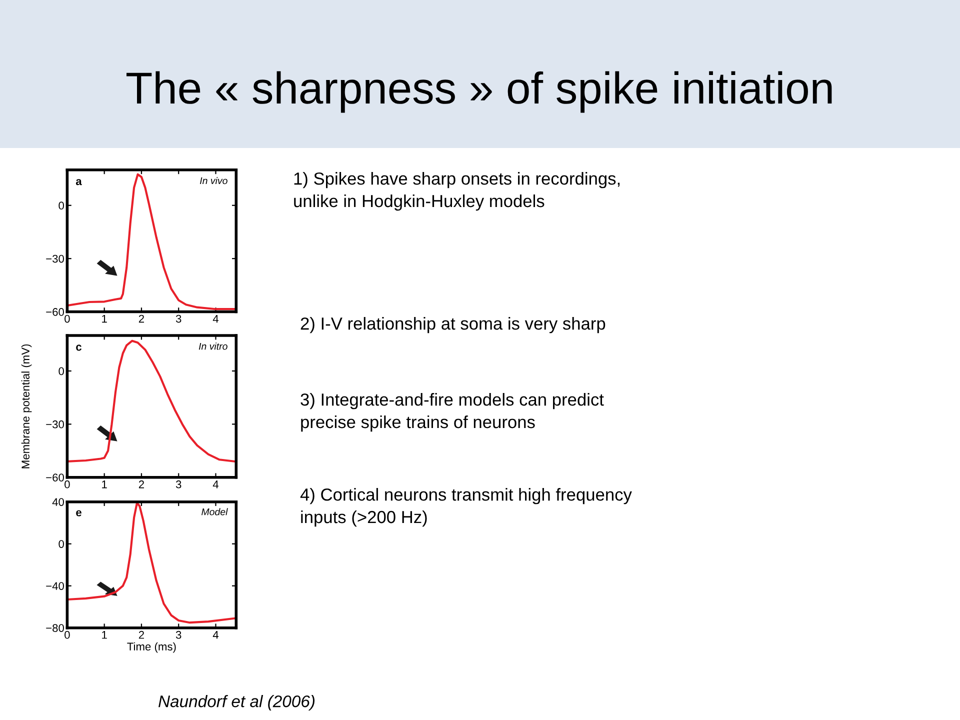 This screenshot has width=960, height=720. Describe the element at coordinates (55, 628) in the screenshot. I see `y-tick-label: −80` at that location.